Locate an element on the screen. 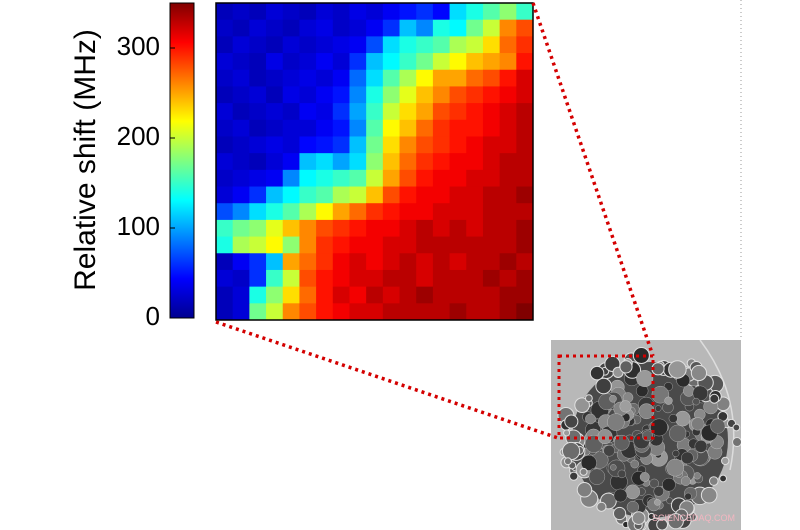 The width and height of the screenshot is (800, 530). zoom-box is located at coordinates (606, 397).